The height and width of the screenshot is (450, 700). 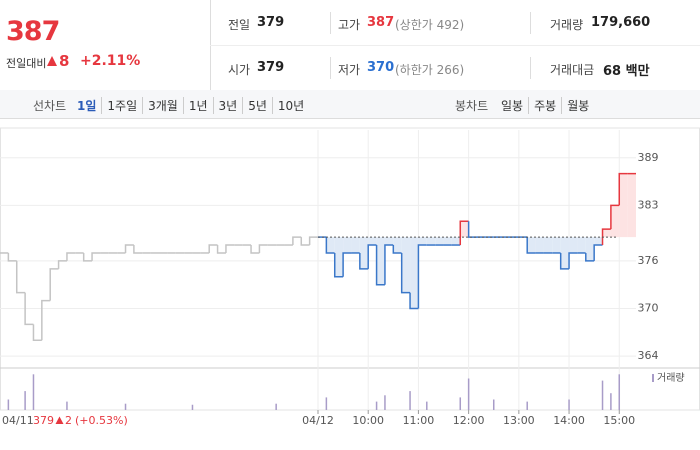 What do you see at coordinates (257, 105) in the screenshot?
I see `tab: 5년` at bounding box center [257, 105].